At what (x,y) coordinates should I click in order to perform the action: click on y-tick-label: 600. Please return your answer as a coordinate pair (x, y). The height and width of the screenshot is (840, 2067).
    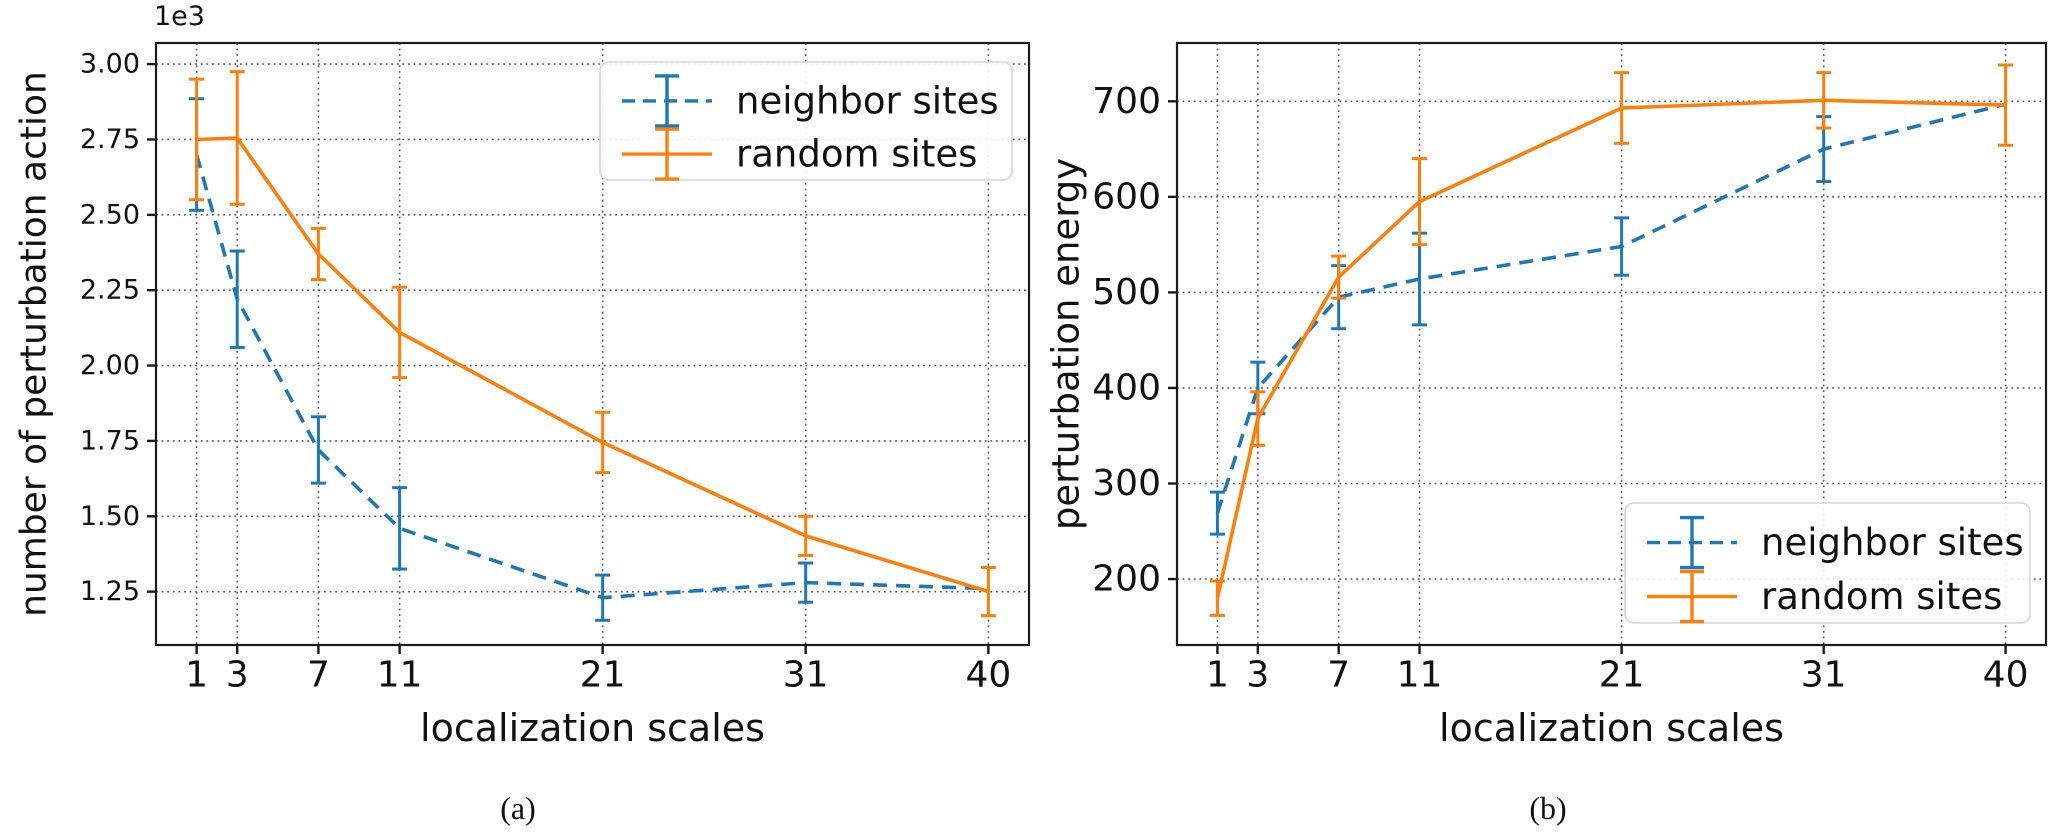
    Looking at the image, I should click on (1126, 196).